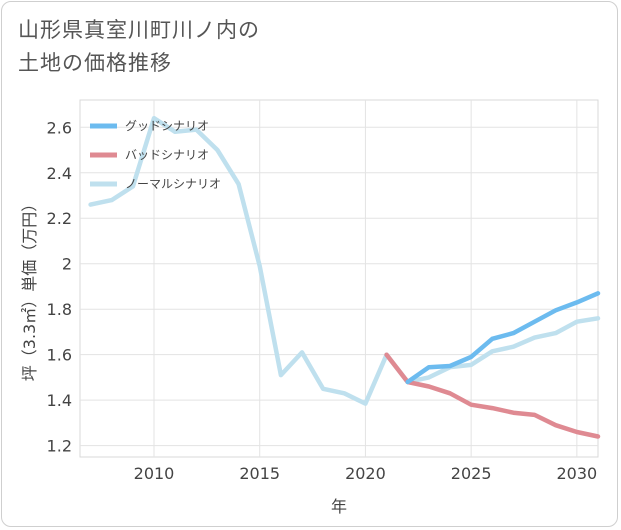 This screenshot has width=621, height=530. Describe the element at coordinates (59, 286) in the screenshot. I see `y-axis-ticks: 1.2 1.4 1.6 1.8 2 2.2 2.4 2.6` at that location.